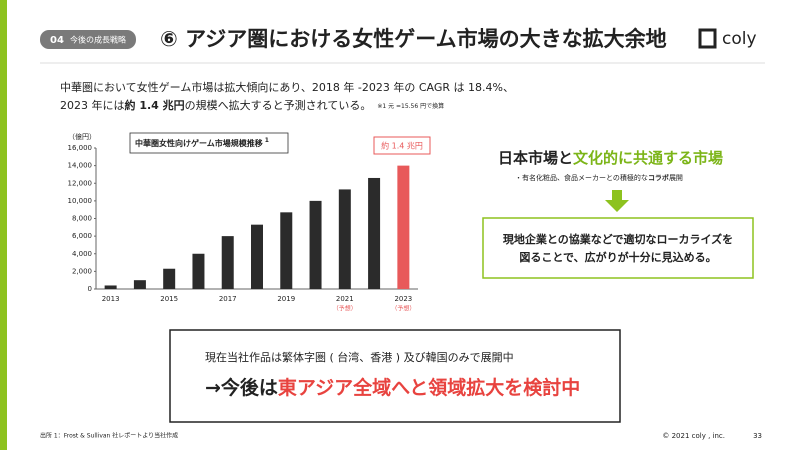 The height and width of the screenshot is (450, 800). What do you see at coordinates (410, 106) in the screenshot?
I see `intro-note: ※1 元 =15.56 円で換算` at bounding box center [410, 106].